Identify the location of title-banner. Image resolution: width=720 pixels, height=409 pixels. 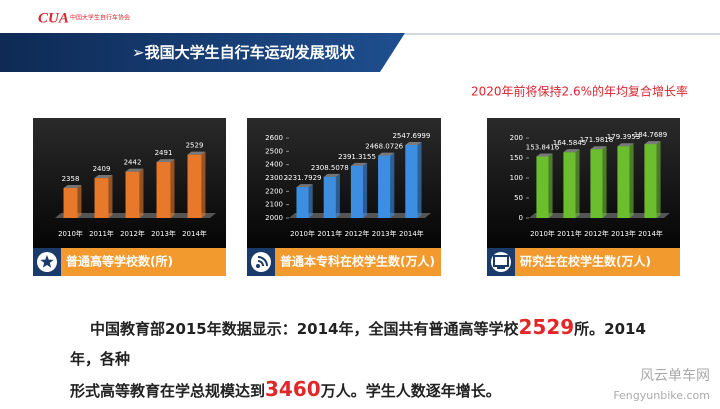
(202, 52).